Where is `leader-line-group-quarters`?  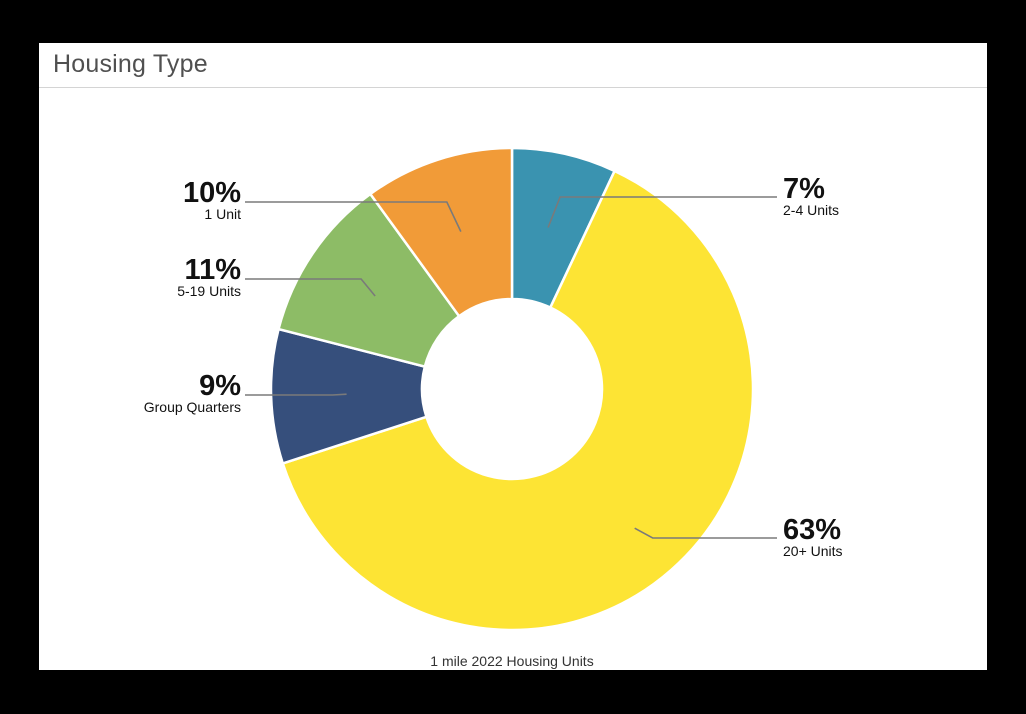
leader-line-group-quarters is located at coordinates (296, 394).